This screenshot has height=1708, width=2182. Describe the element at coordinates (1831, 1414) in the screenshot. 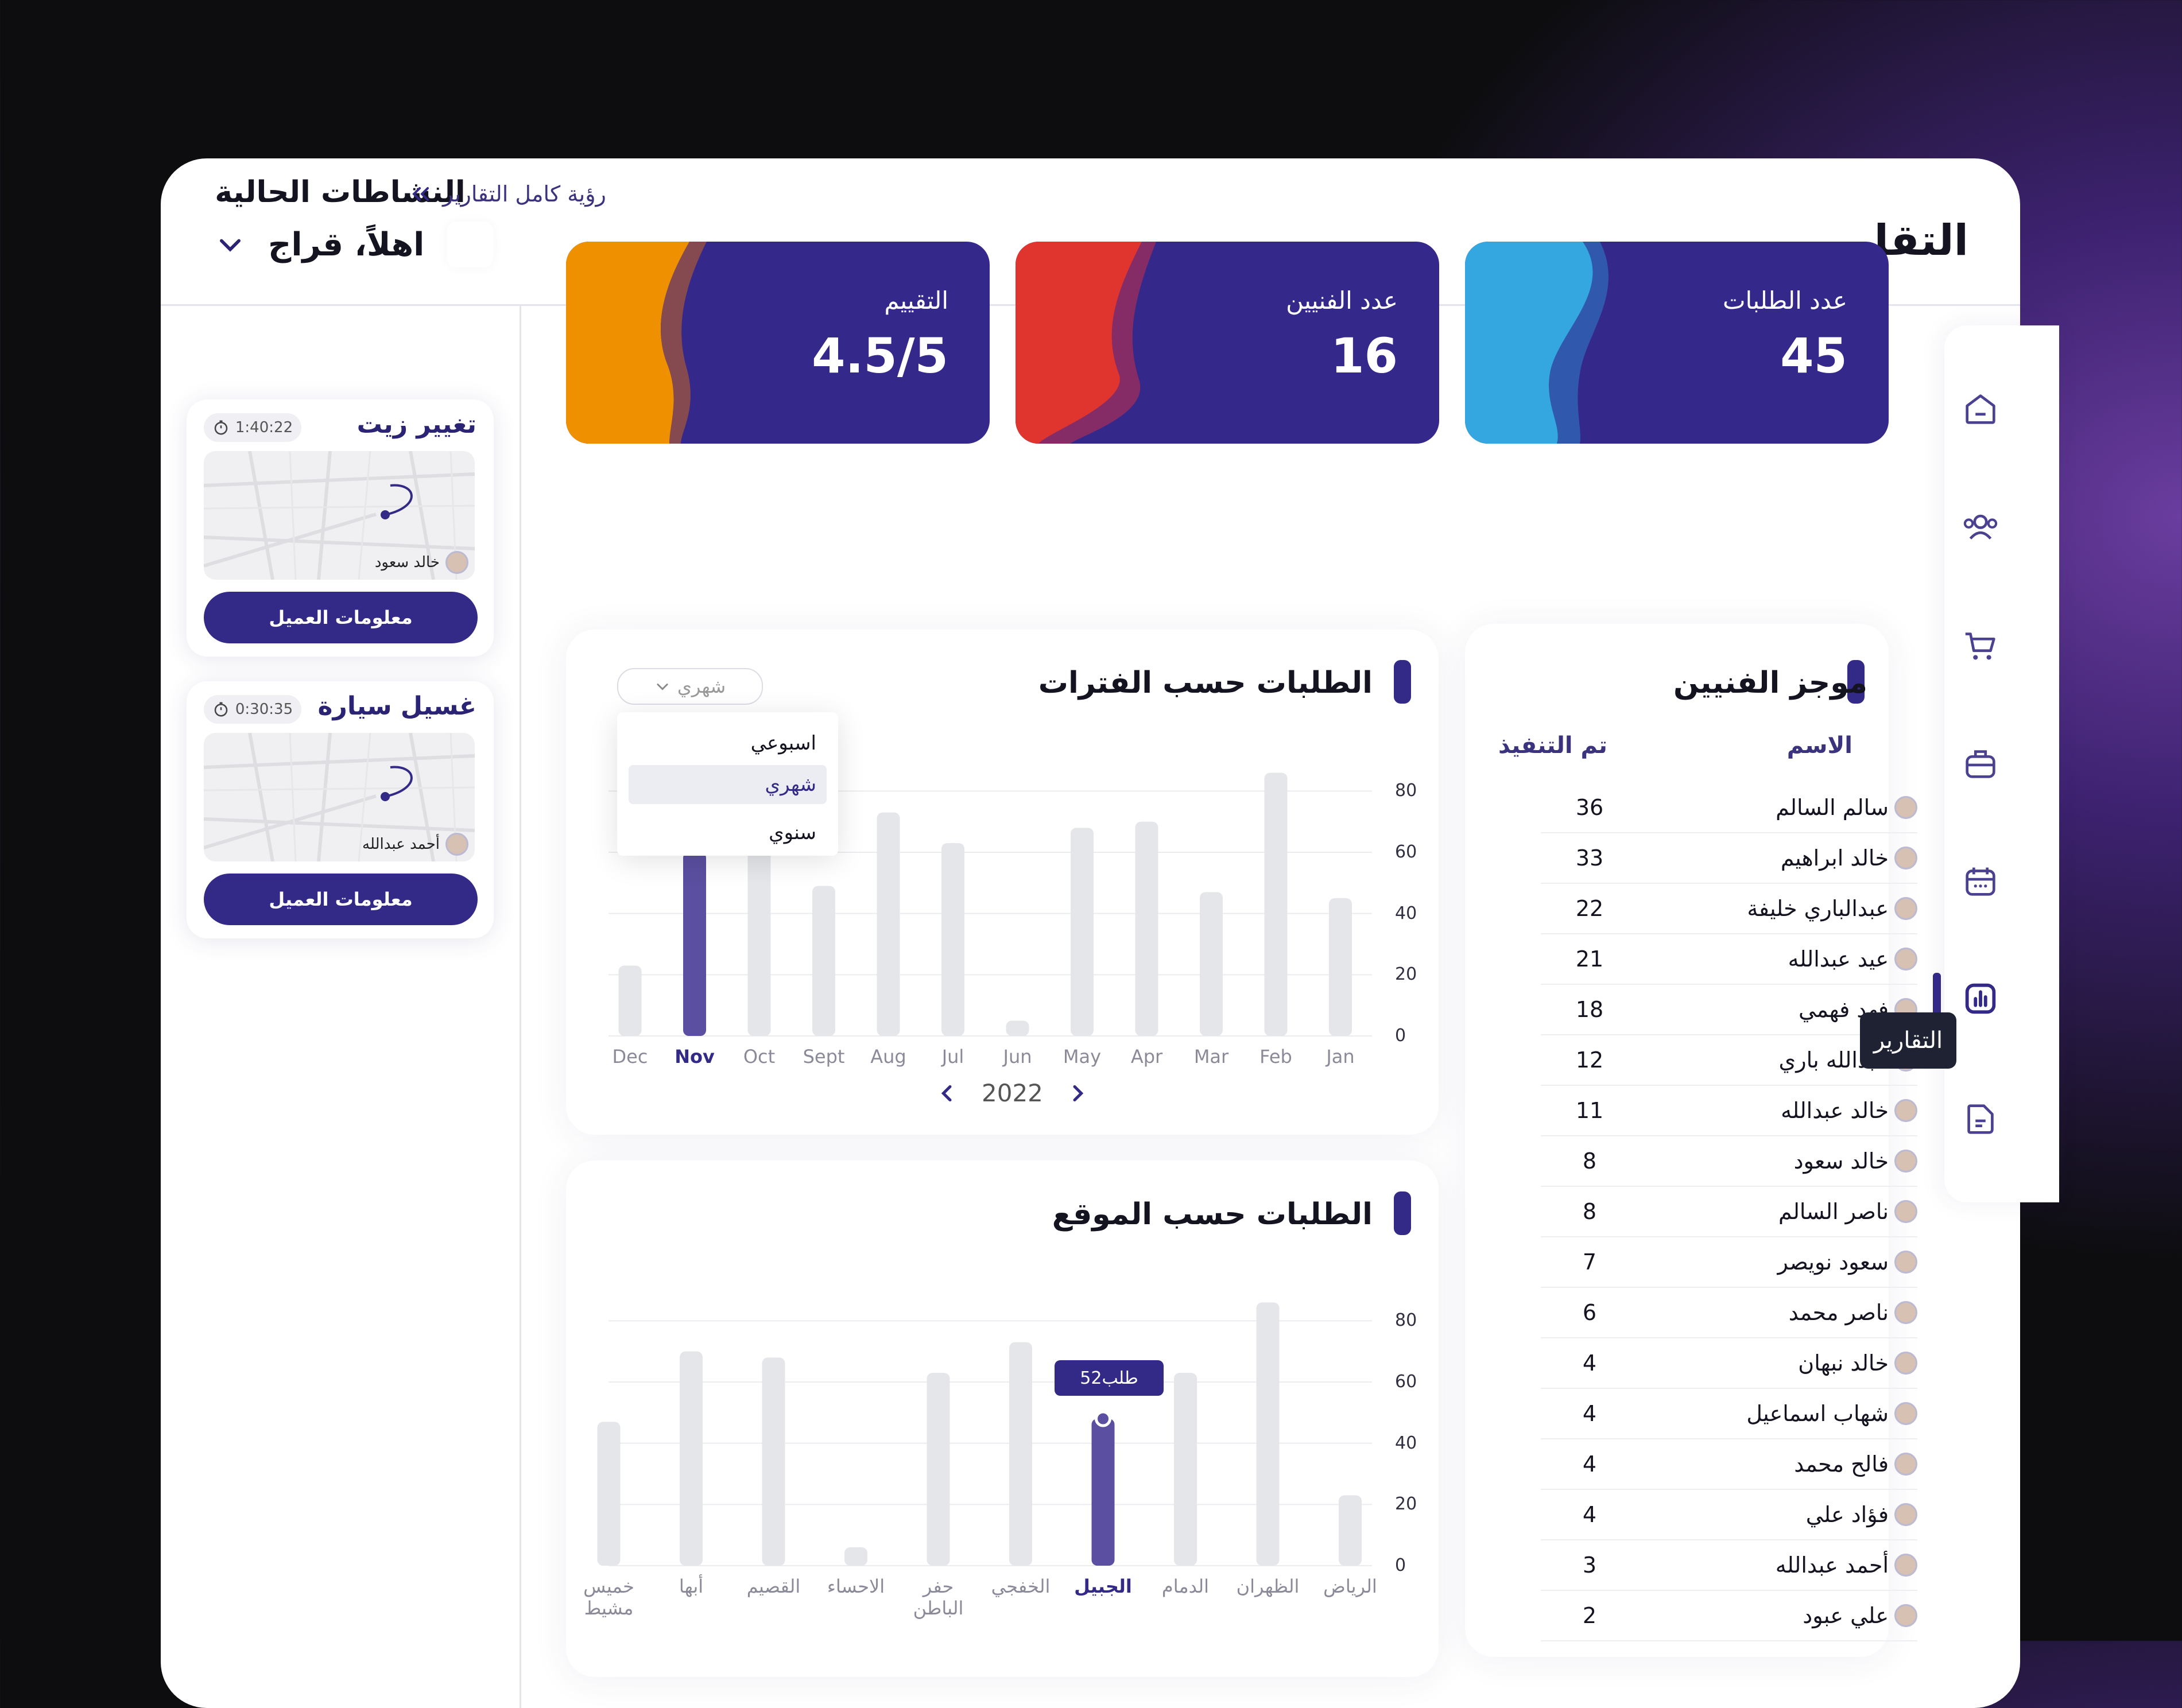

I see `technician: شهاب اسماعيل` at that location.